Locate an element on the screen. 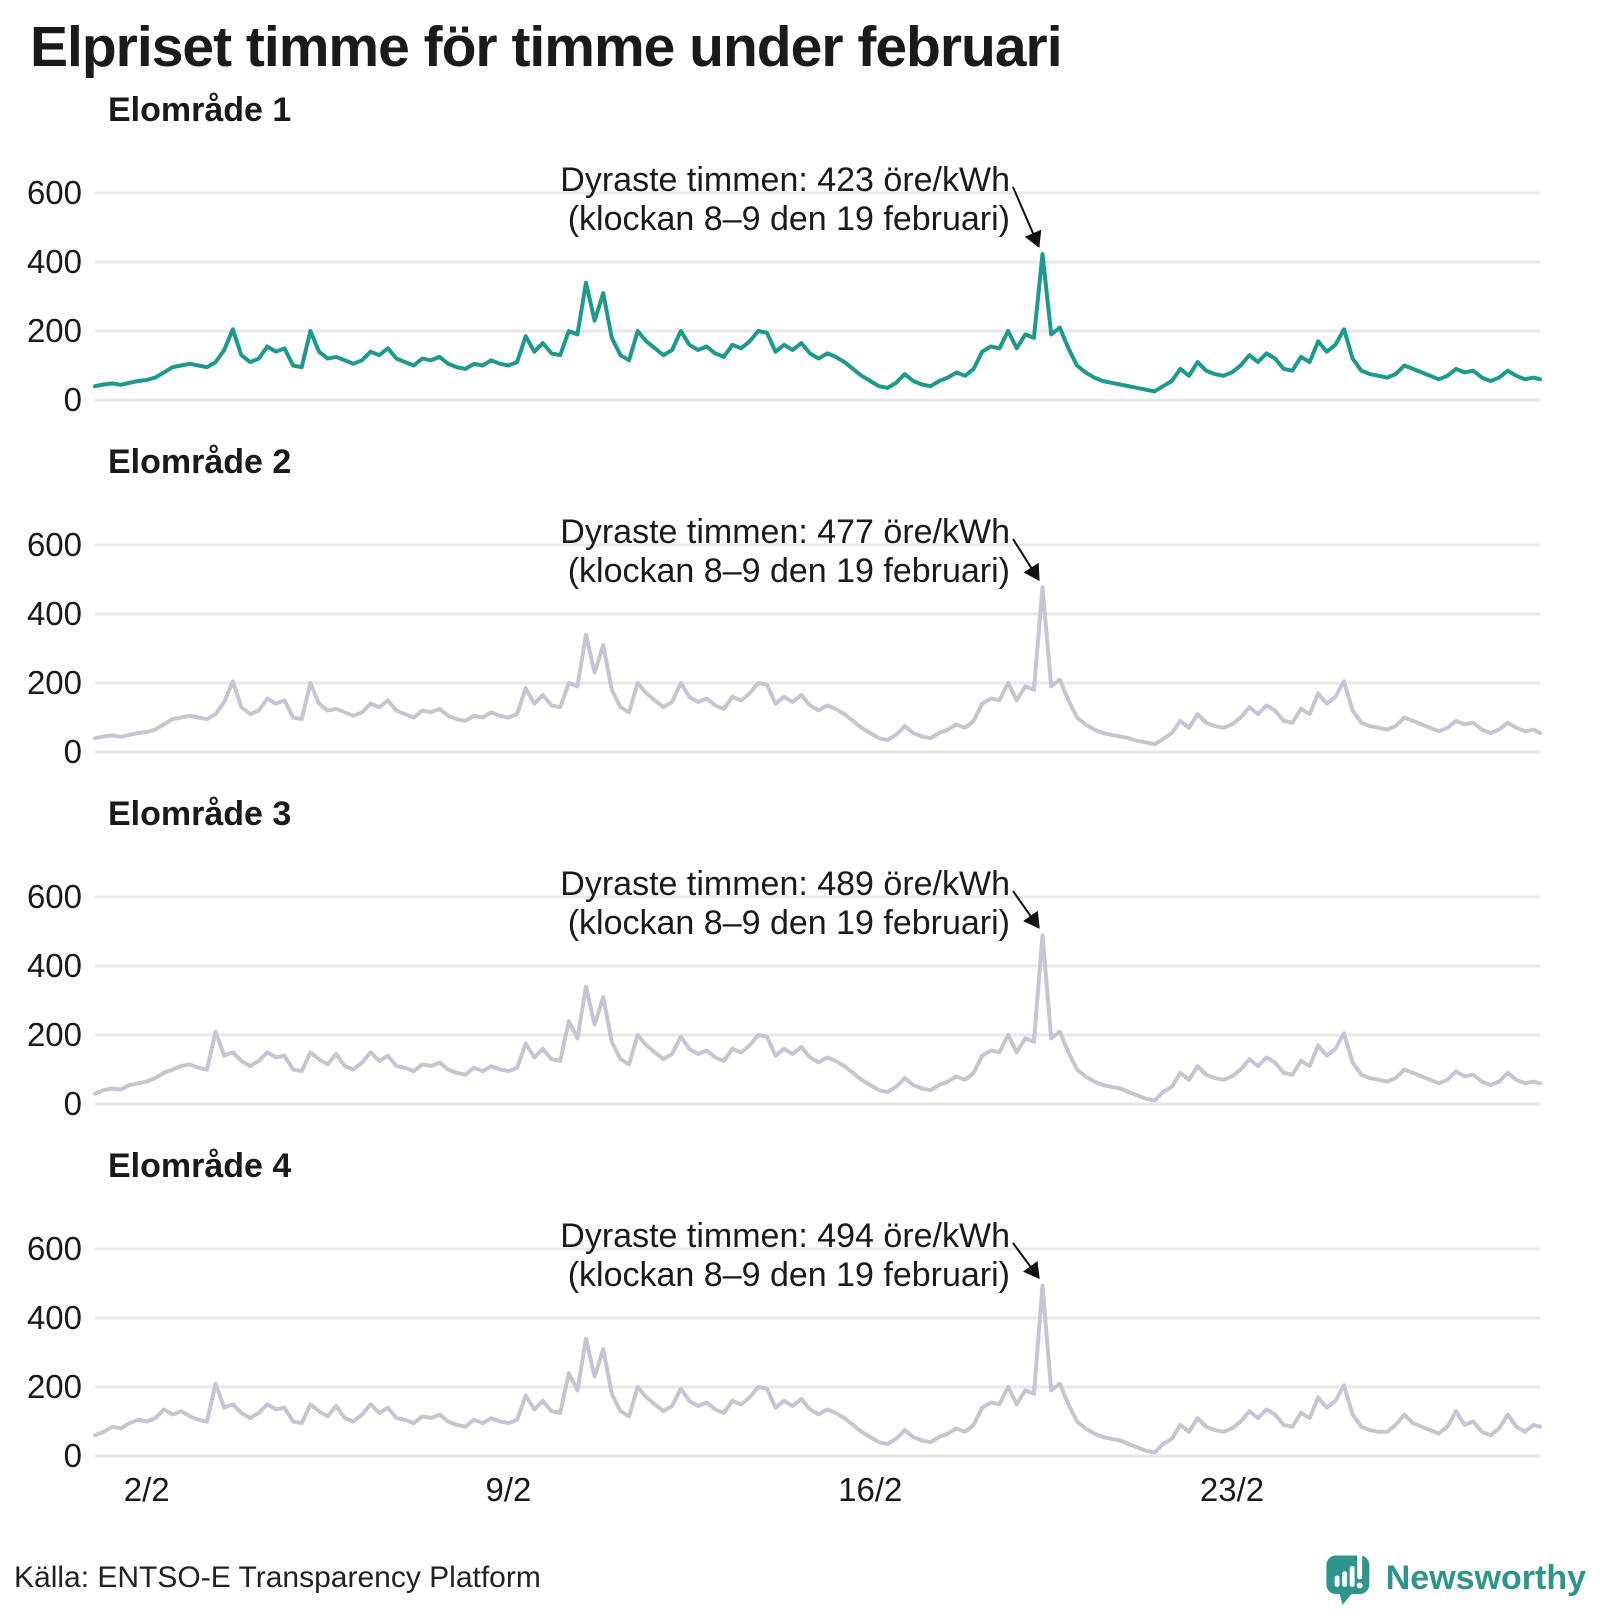  panel-title: Elområde 4 is located at coordinates (200, 1165).